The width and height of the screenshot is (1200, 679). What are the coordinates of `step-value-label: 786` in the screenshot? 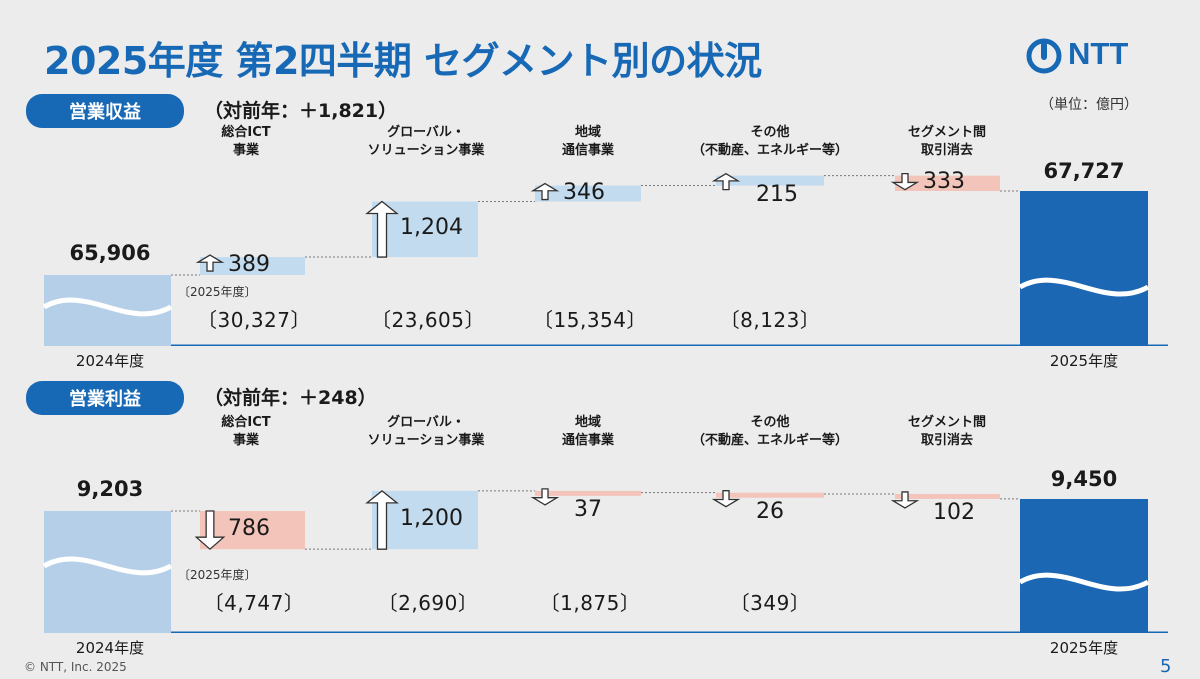 It's located at (249, 529).